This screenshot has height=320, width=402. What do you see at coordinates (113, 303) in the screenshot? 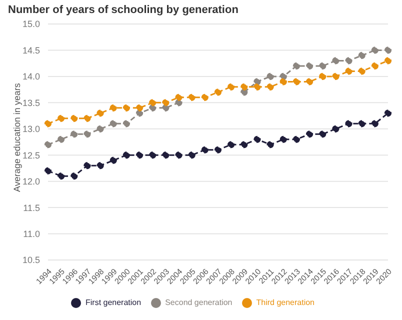
I see `legend-label: First generation` at bounding box center [113, 303].